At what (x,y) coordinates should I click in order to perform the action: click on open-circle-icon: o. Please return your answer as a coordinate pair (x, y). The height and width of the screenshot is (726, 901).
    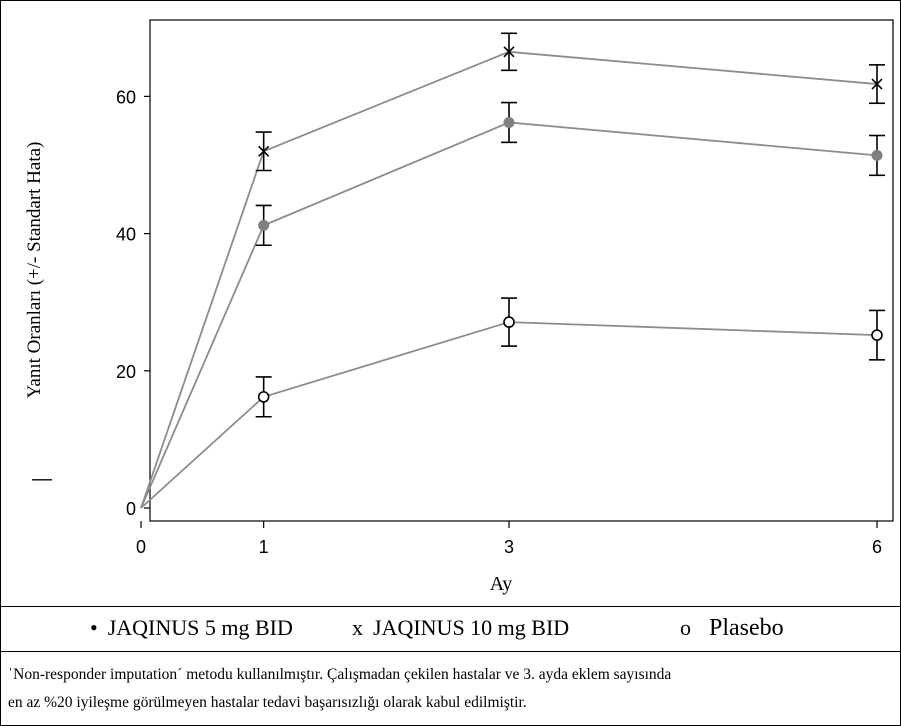
    Looking at the image, I should click on (685, 627).